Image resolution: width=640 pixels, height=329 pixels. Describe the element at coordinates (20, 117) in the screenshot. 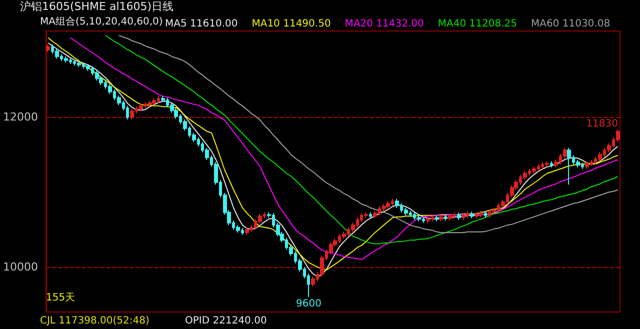

I see `y-tick-label: 12000` at that location.